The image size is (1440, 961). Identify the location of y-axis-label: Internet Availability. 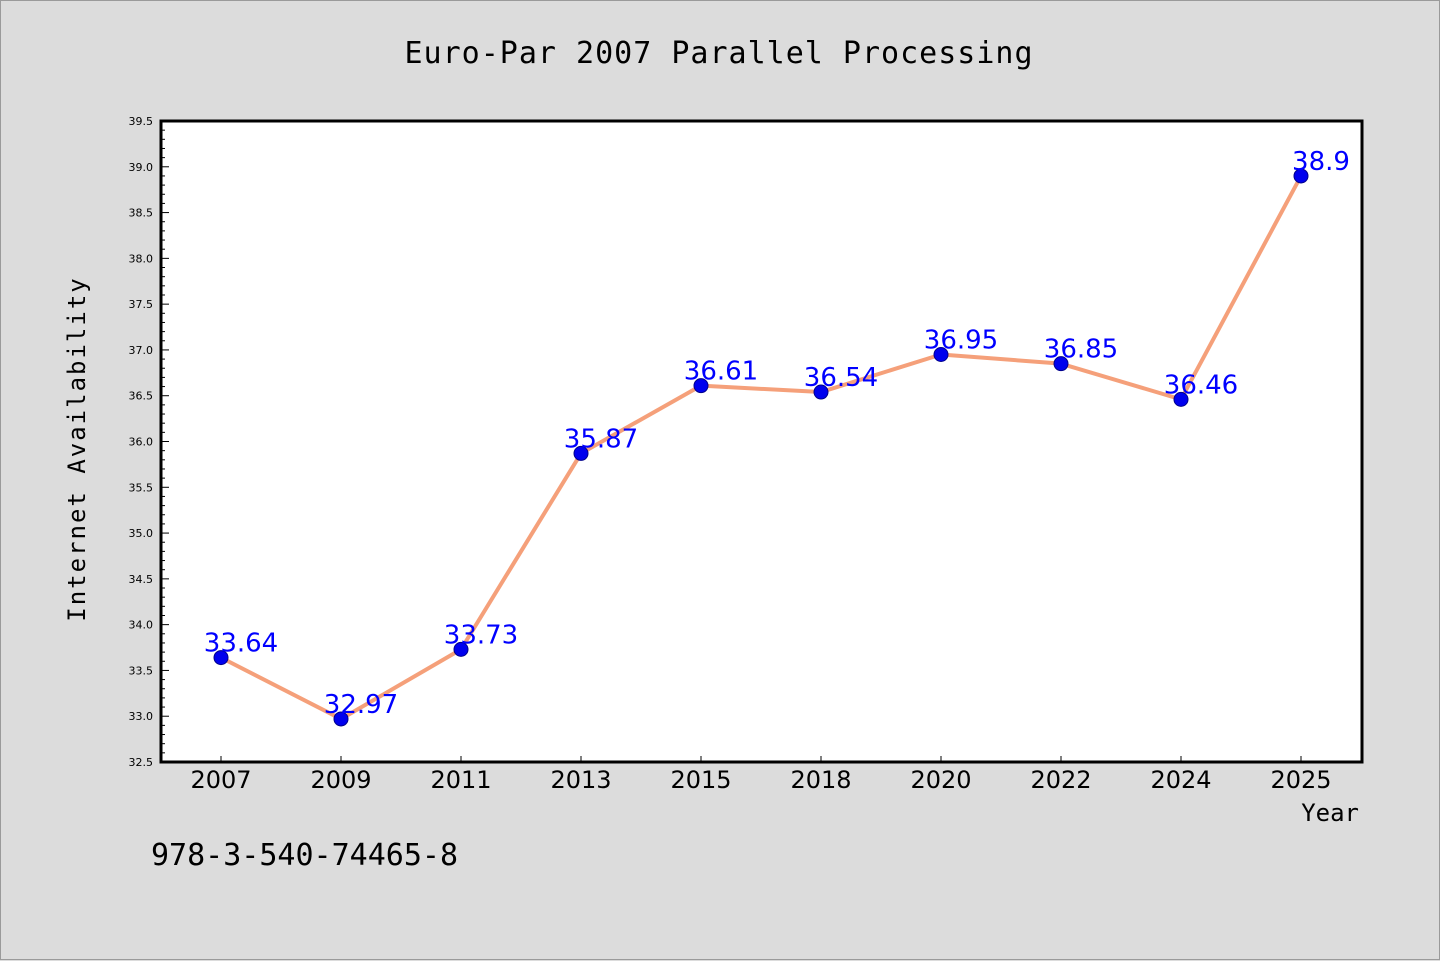
(77, 448).